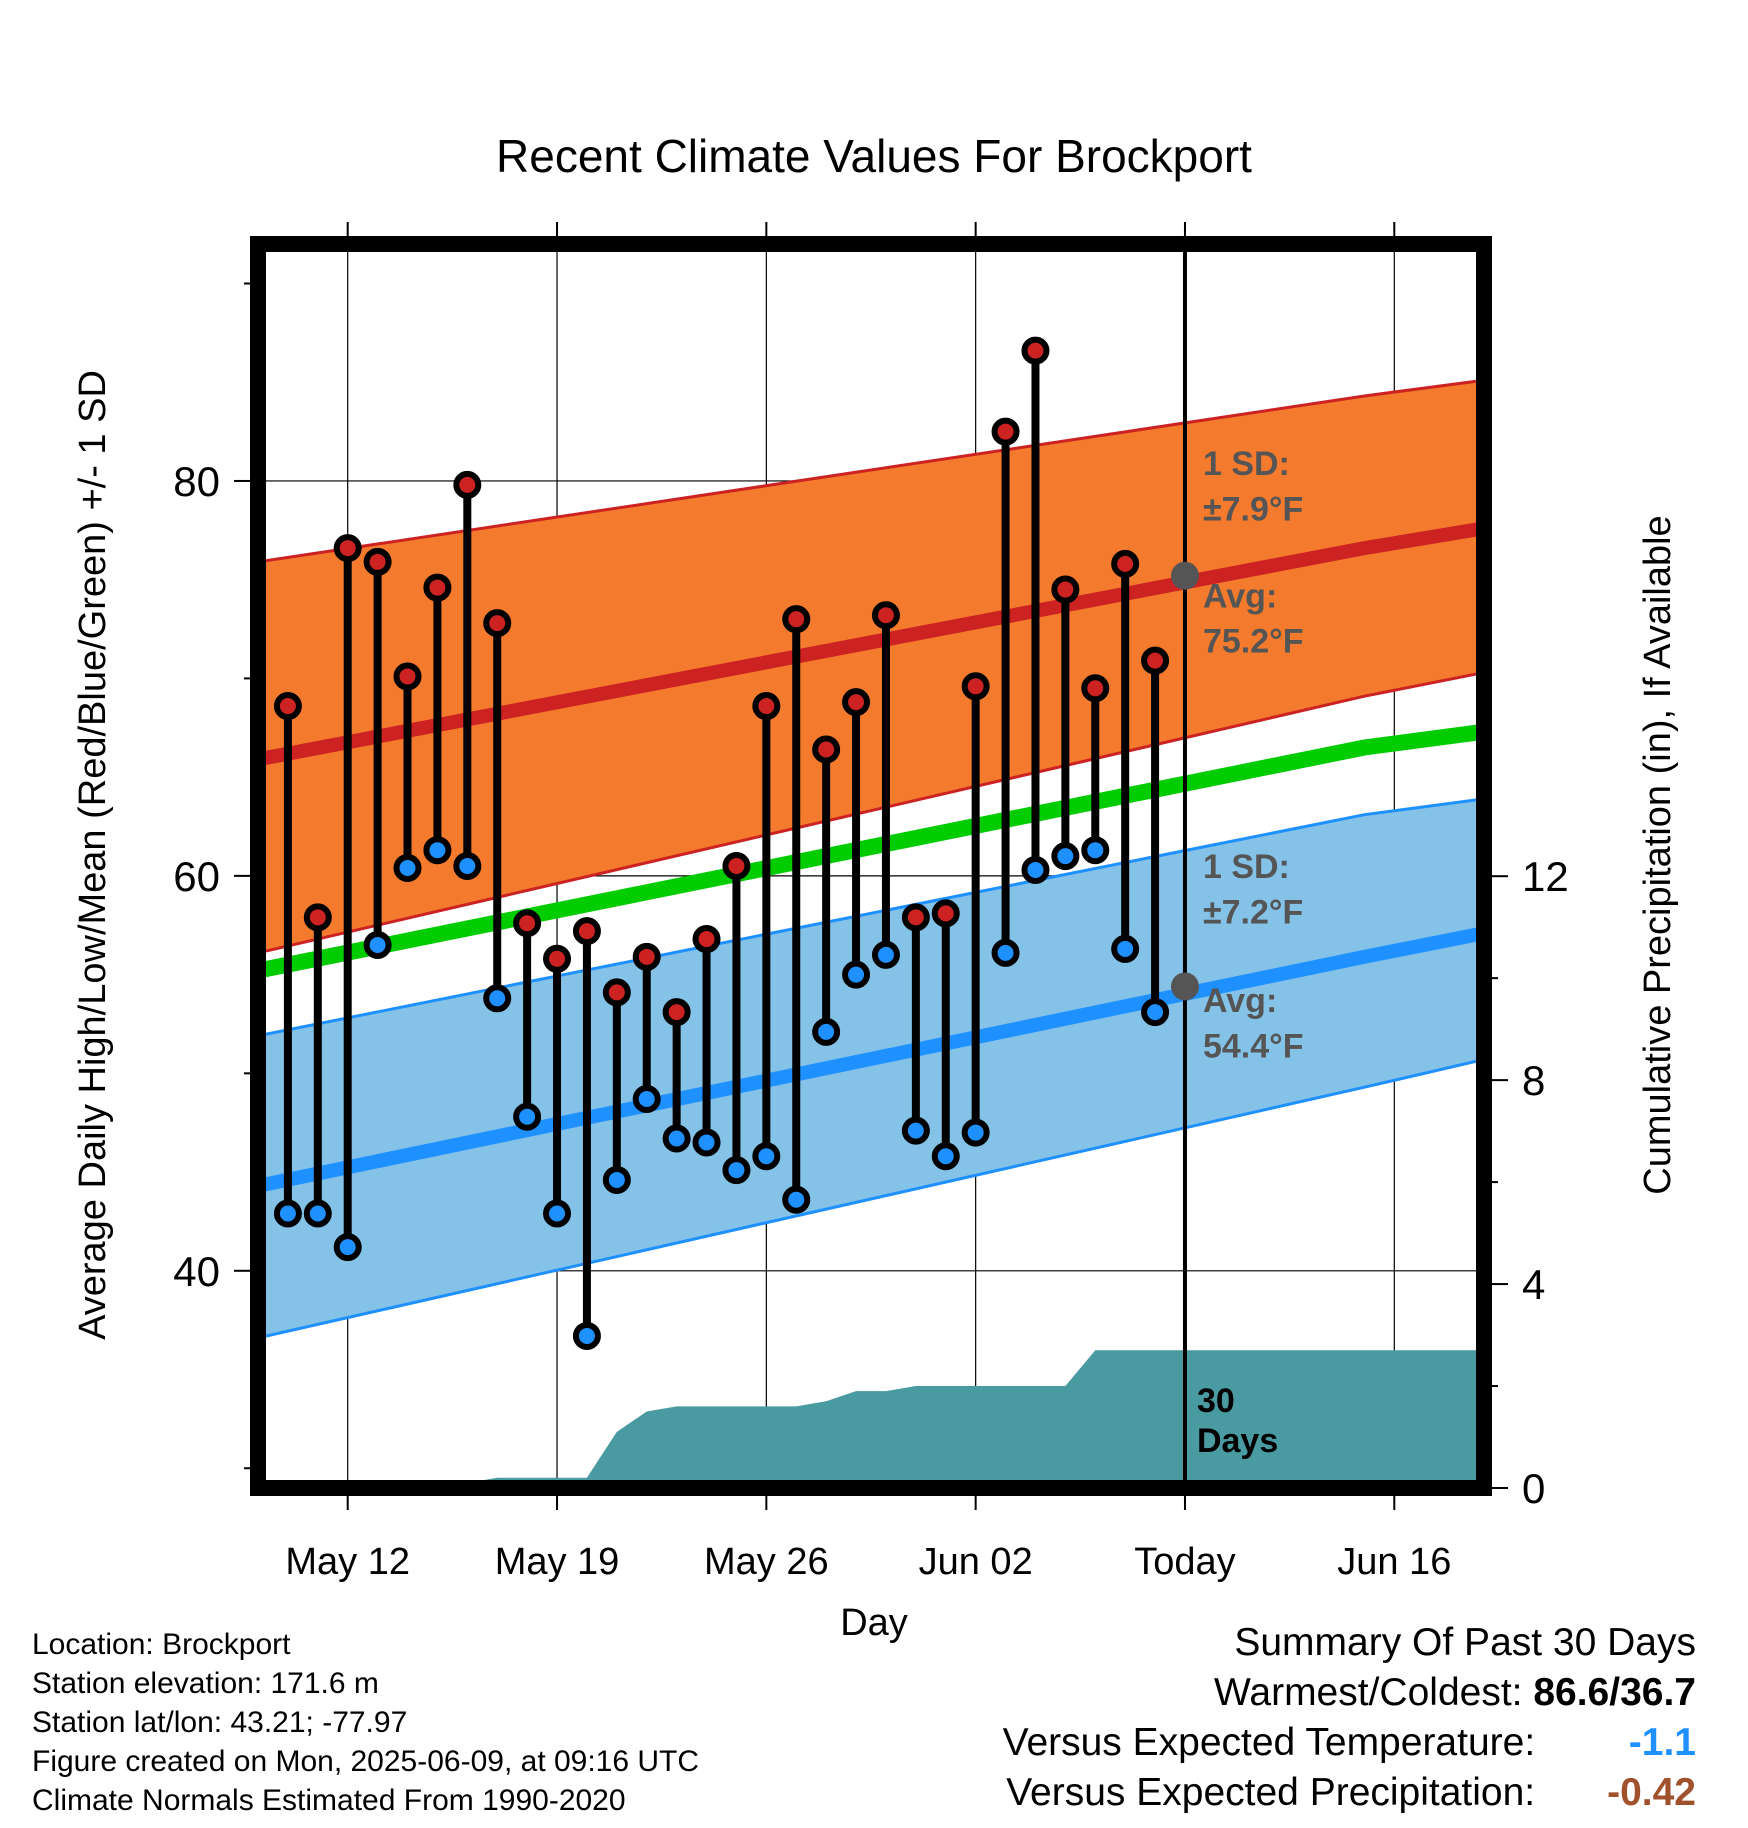  I want to click on low-sd-upper-line, so click(871, 917).